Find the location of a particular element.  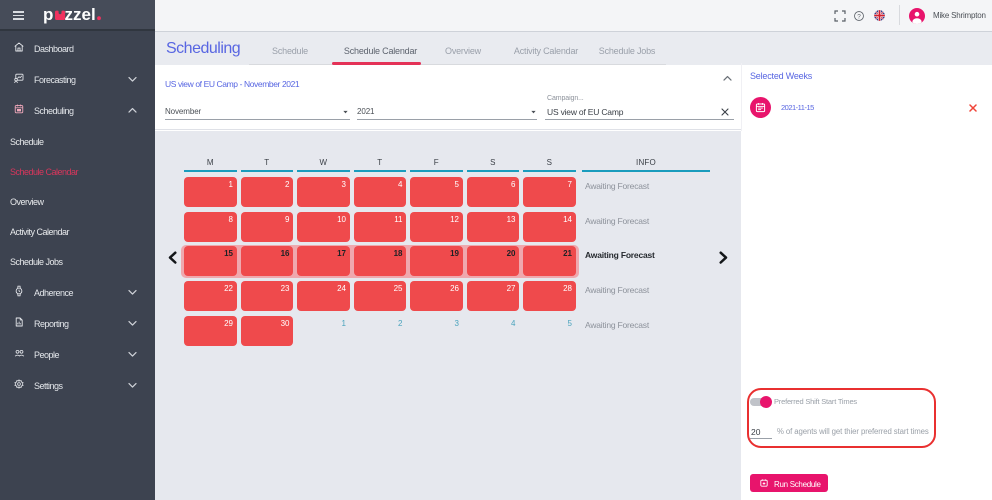

svg-text: zzel is located at coordinates (80, 14).